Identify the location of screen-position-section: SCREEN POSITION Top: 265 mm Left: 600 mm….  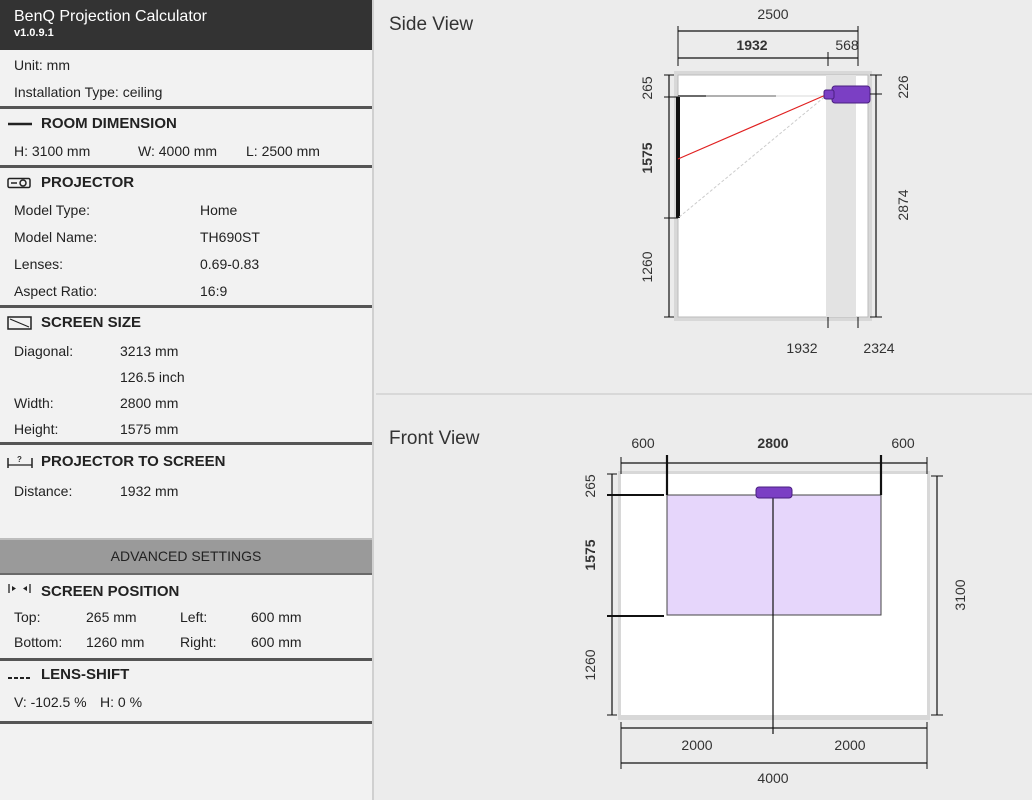
(186, 618).